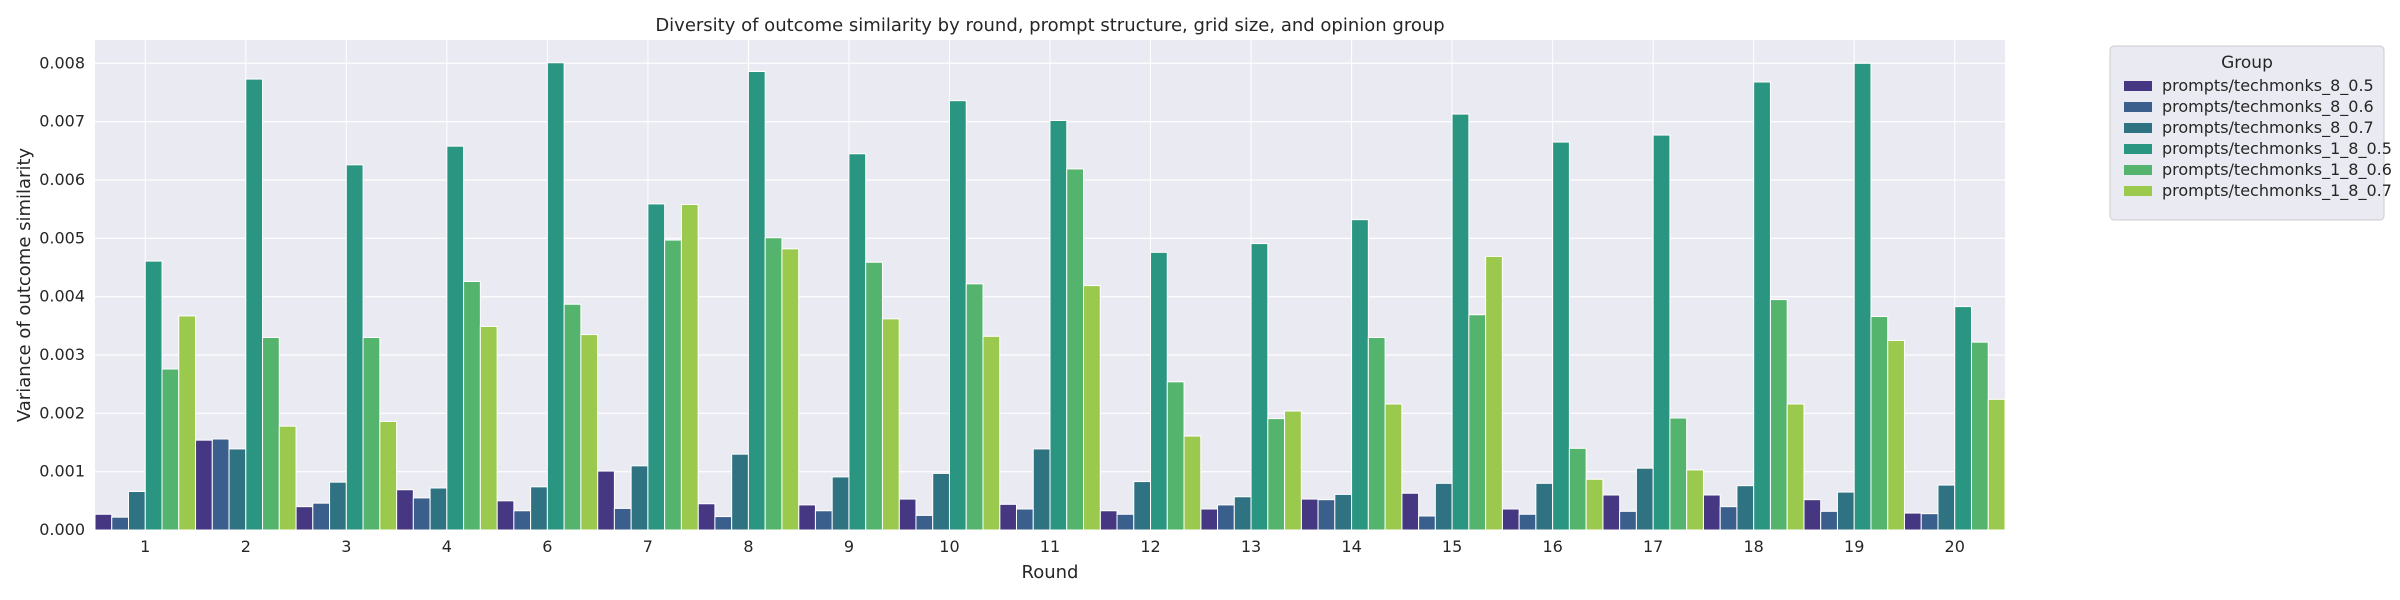 This screenshot has height=600, width=2400. I want to click on y-tick-label: 0.001, so click(62, 471).